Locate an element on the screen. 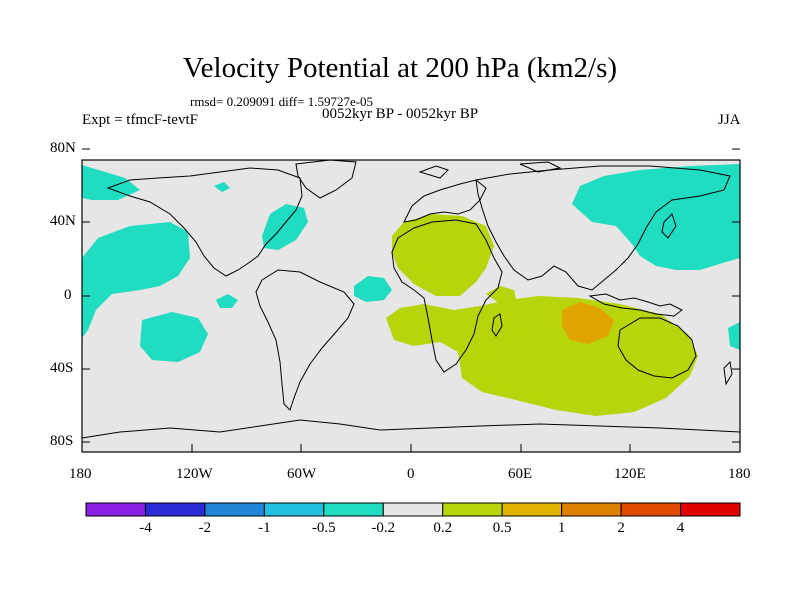 The image size is (800, 600). lon-label-60w: 60W is located at coordinates (302, 474).